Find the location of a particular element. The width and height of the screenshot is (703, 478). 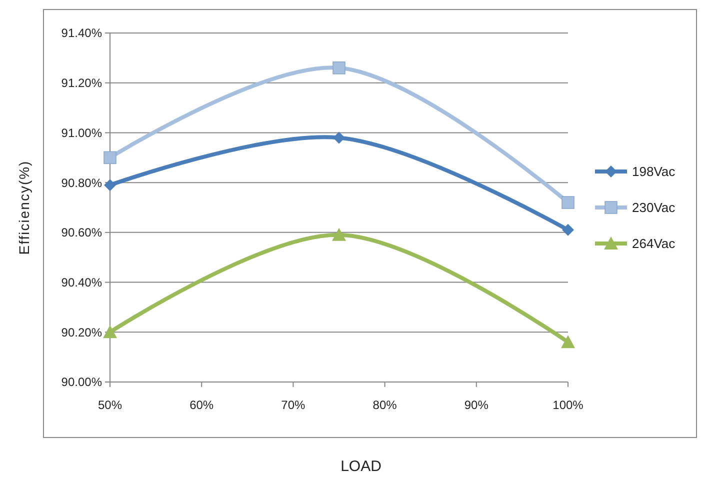

y-tick-label: 90.80% is located at coordinates (81, 183).